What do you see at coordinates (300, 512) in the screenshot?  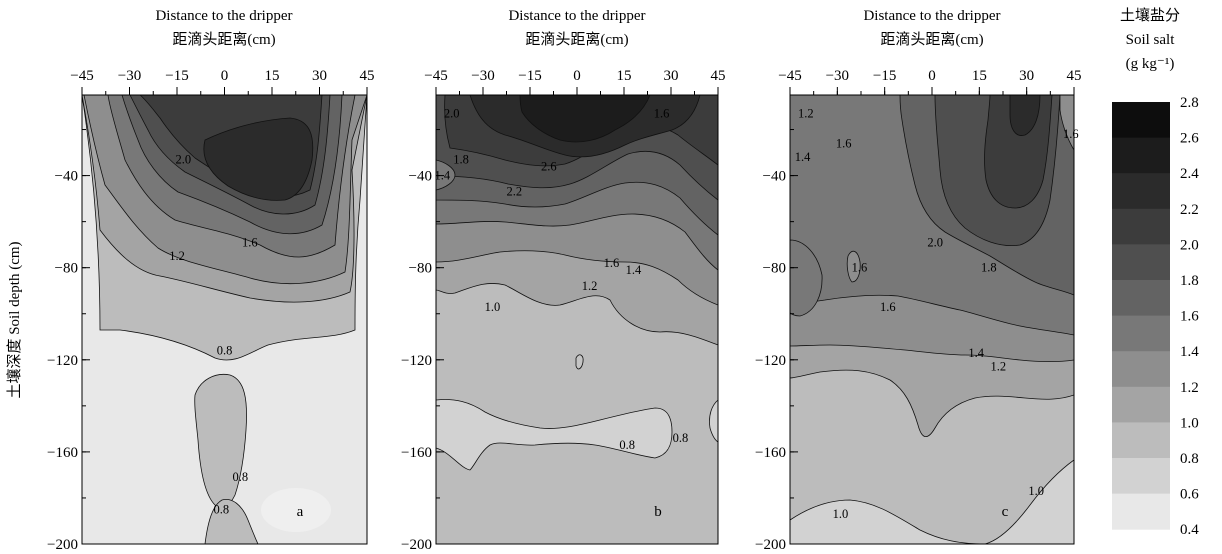 I see `panel-a-label: a` at bounding box center [300, 512].